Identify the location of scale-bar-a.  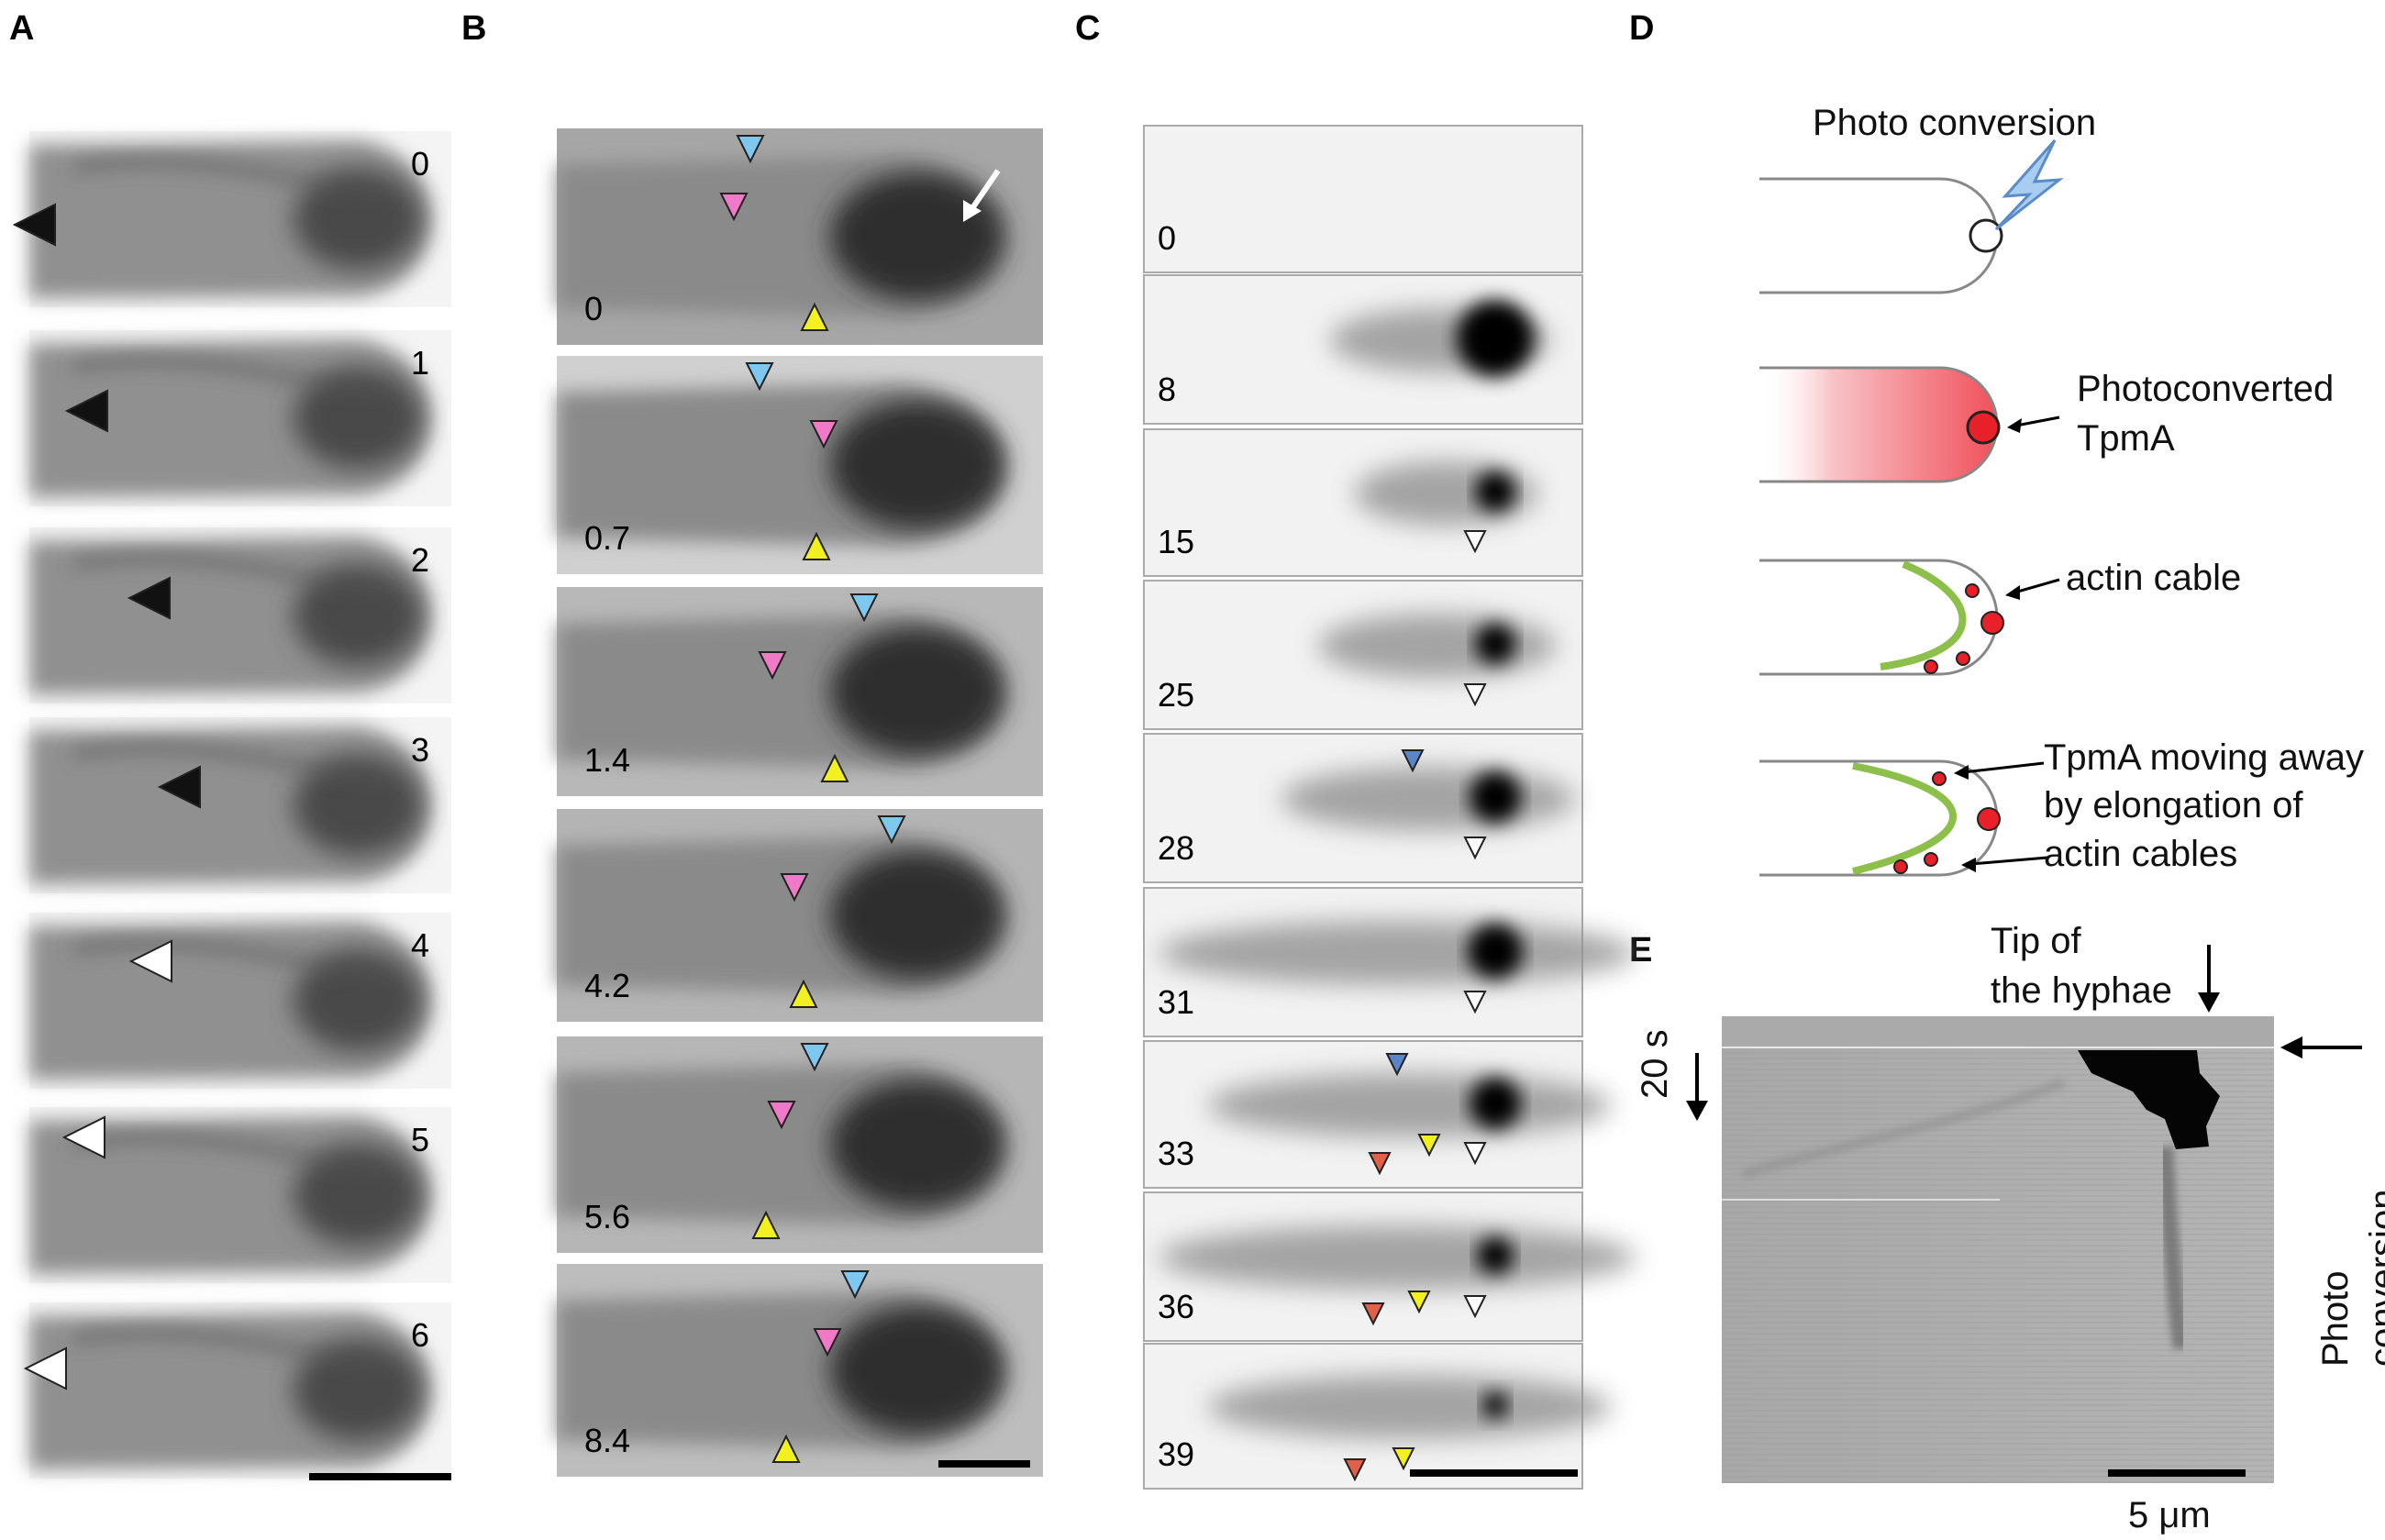
(380, 1476).